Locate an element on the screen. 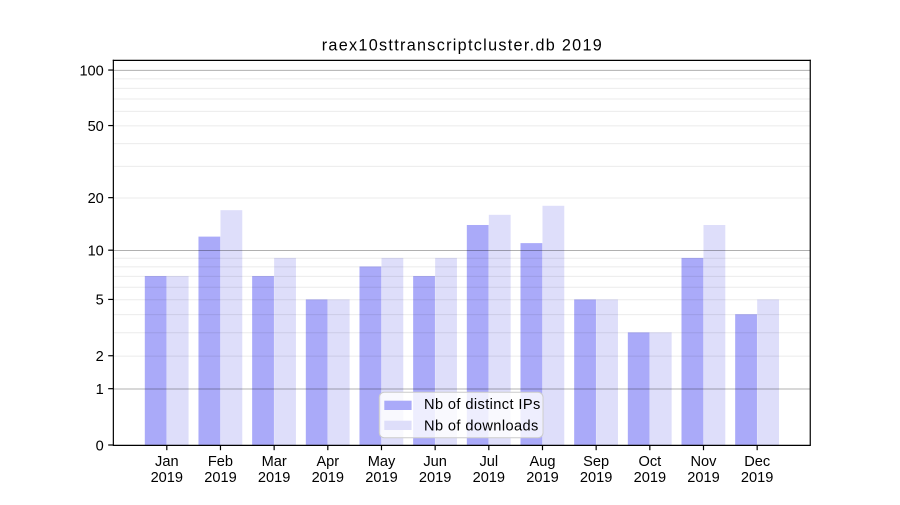 The width and height of the screenshot is (900, 505). svg-text: Sep is located at coordinates (596, 462).